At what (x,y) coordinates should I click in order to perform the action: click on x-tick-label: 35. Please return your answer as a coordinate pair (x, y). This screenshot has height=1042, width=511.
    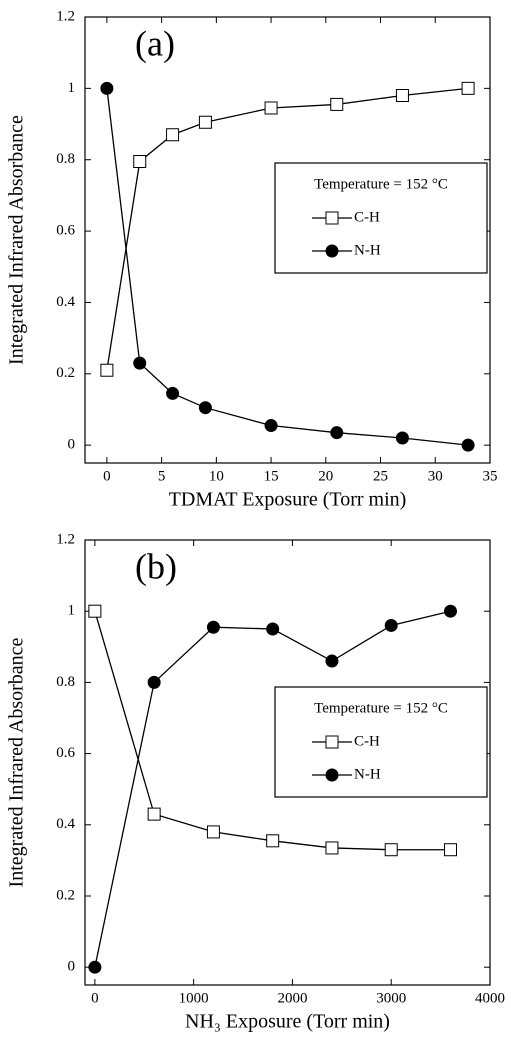
    Looking at the image, I should click on (490, 476).